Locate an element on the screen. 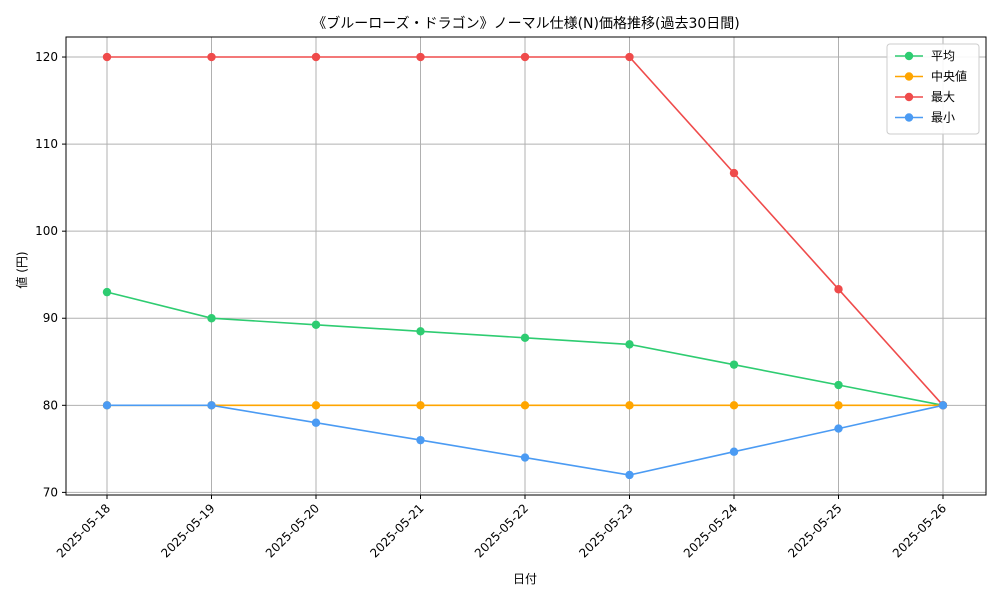 Image resolution: width=1000 pixels, height=600 pixels. y-tick-label: 120 is located at coordinates (46, 57).